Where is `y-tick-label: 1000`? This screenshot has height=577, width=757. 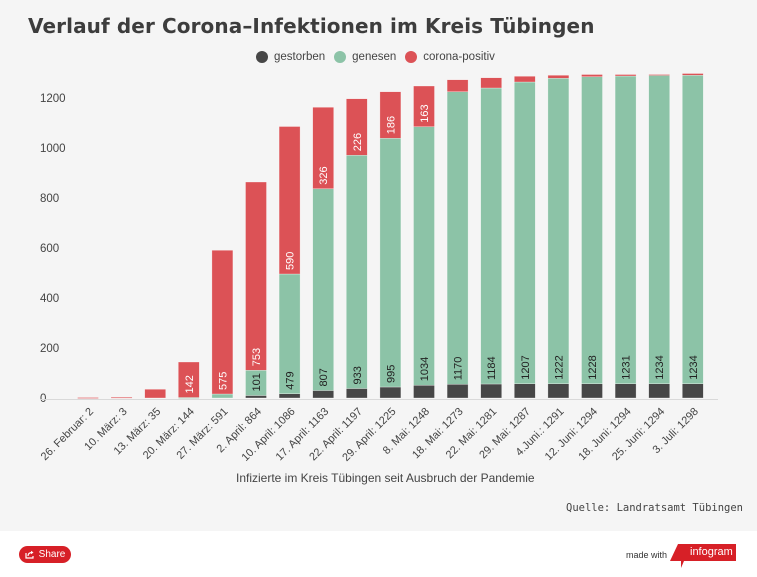
y-tick-label: 1000 is located at coordinates (53, 149).